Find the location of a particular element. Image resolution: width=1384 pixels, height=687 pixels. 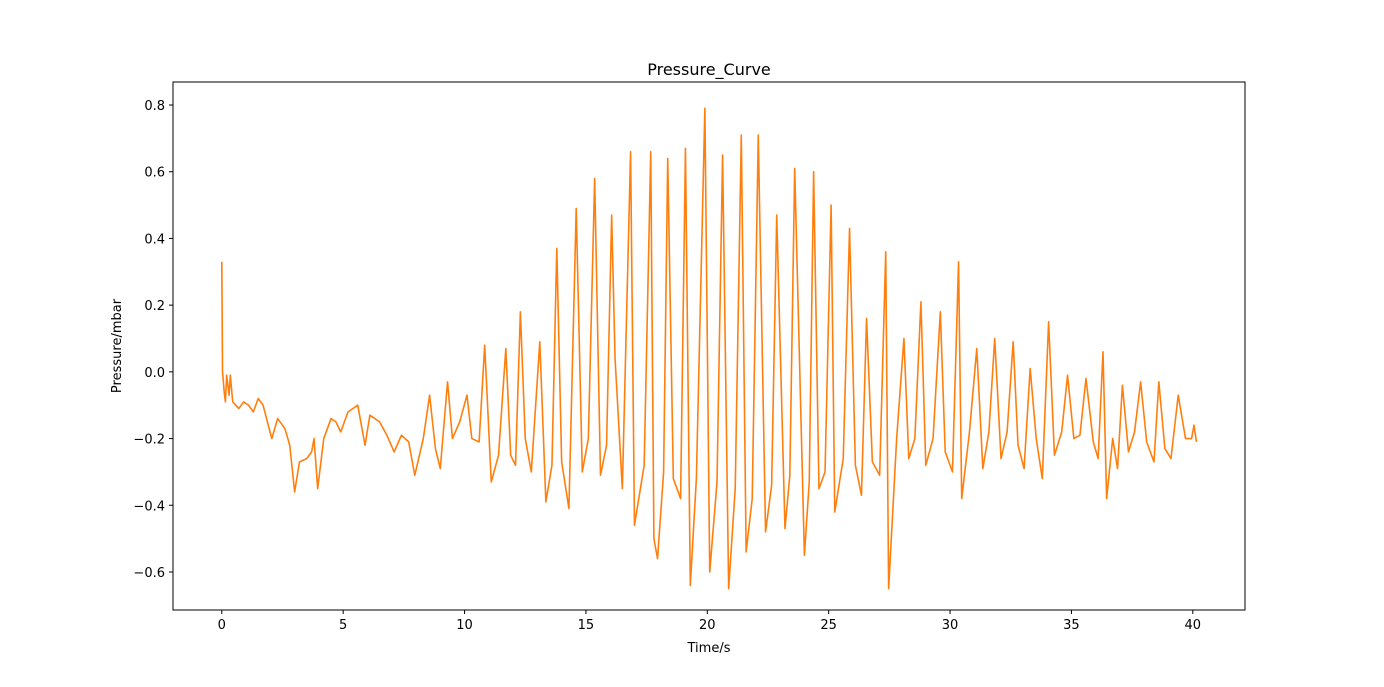

y-tick-label: 0.0 is located at coordinates (154, 373).